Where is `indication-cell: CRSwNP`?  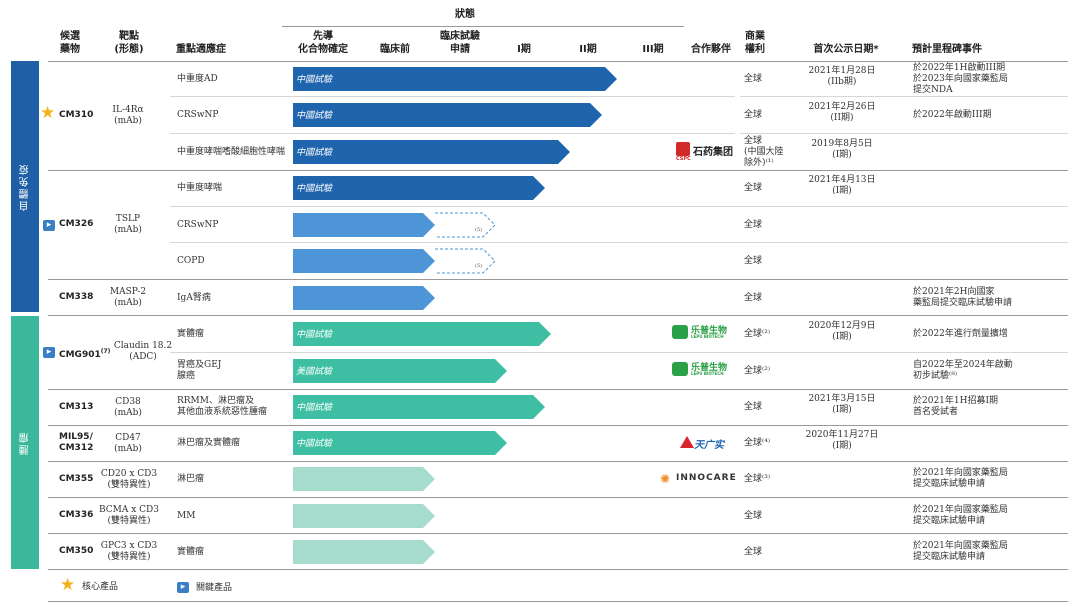 indication-cell: CRSwNP is located at coordinates (198, 224).